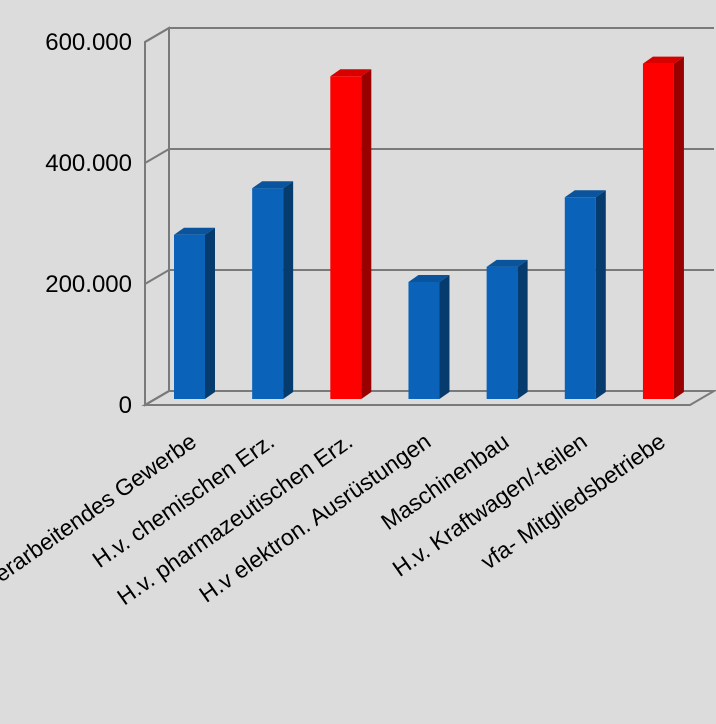 This screenshot has height=724, width=716. I want to click on y-tick-label: 400.000, so click(88, 163).